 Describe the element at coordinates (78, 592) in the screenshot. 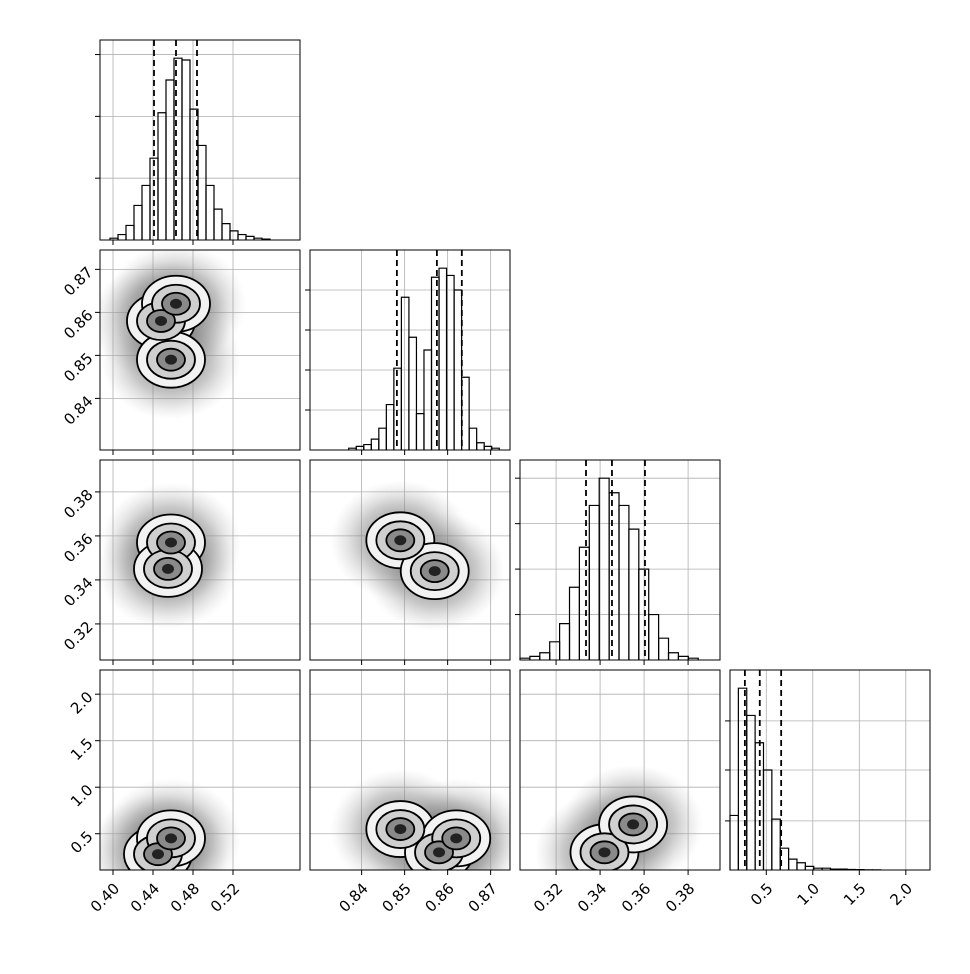

I see `y-tick-label: 0.34` at that location.